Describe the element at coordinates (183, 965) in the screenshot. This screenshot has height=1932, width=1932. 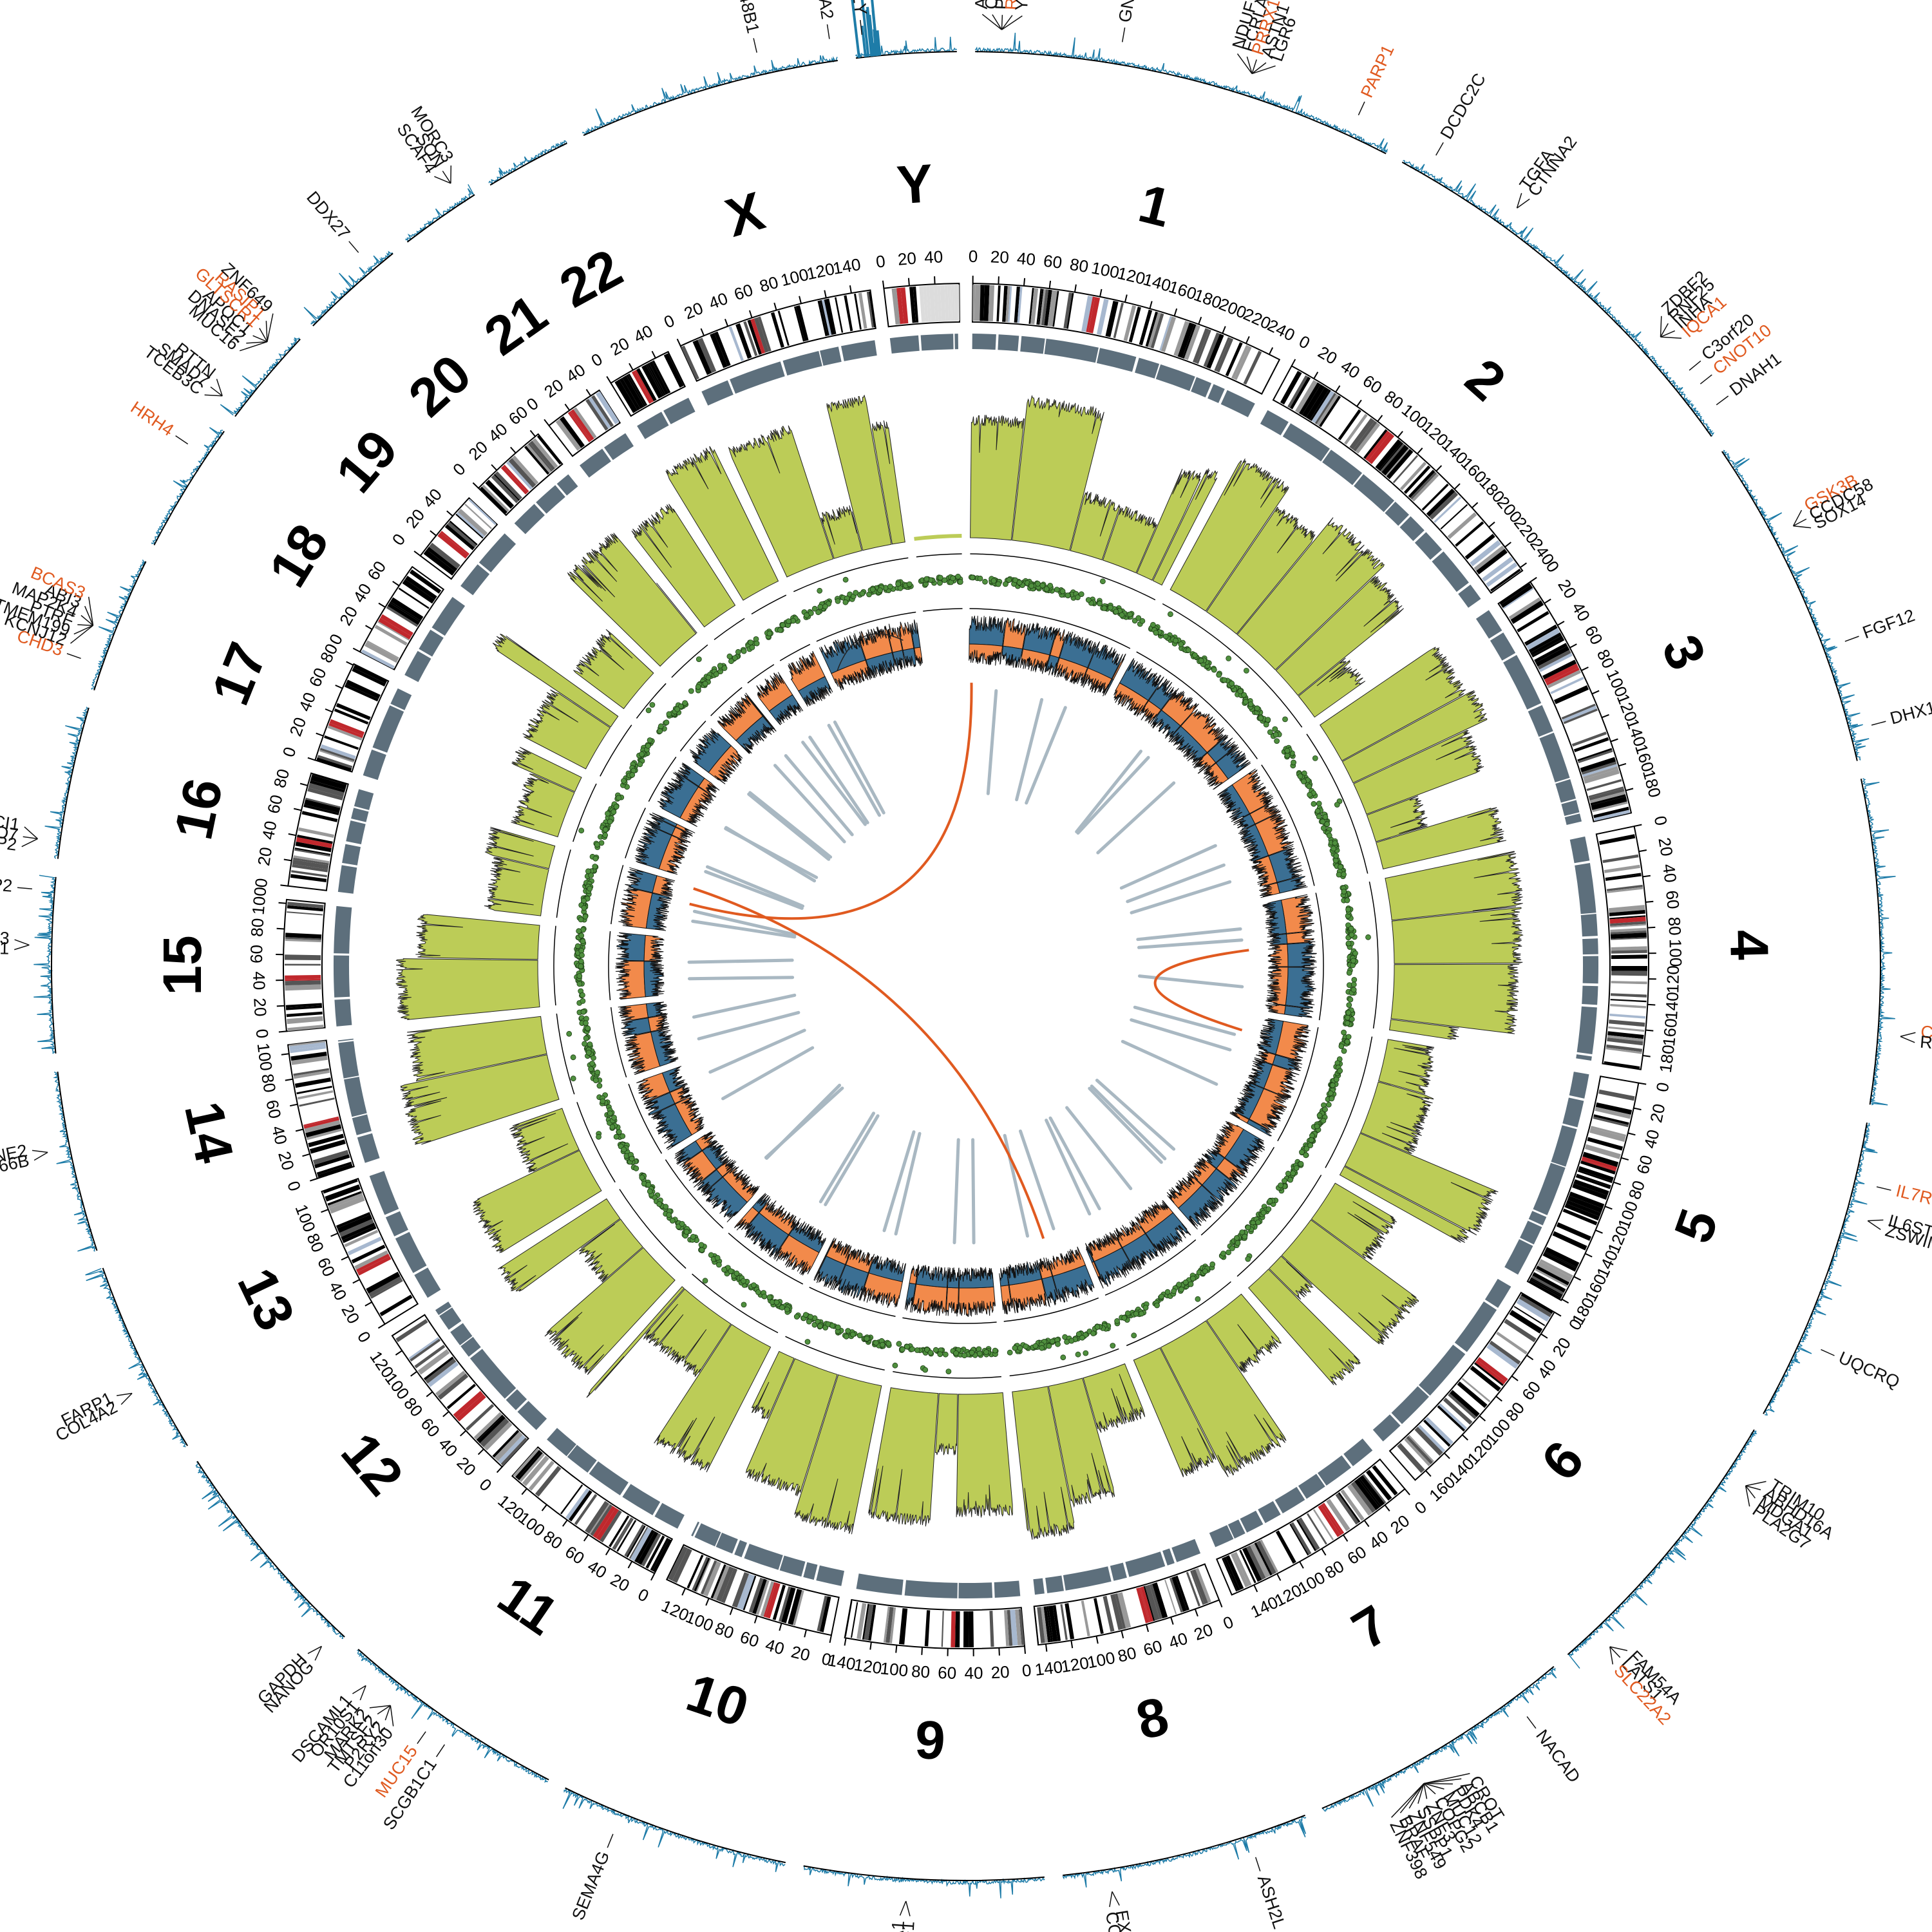
I see `chr-name-15: 15` at that location.